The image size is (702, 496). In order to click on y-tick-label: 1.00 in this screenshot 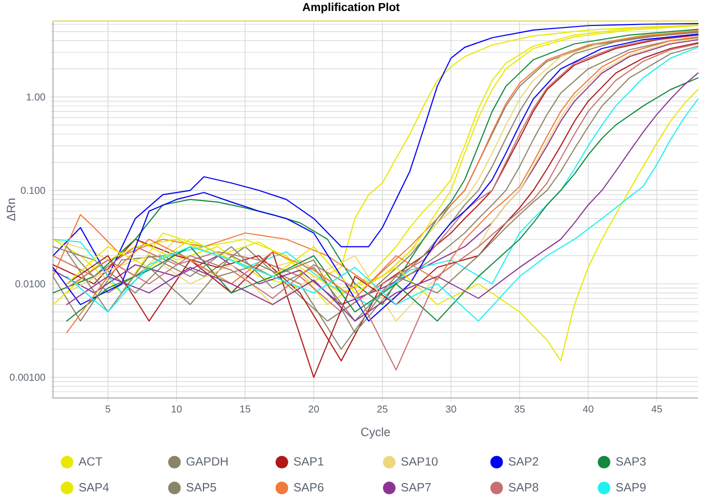, I will do `click(36, 96)`.